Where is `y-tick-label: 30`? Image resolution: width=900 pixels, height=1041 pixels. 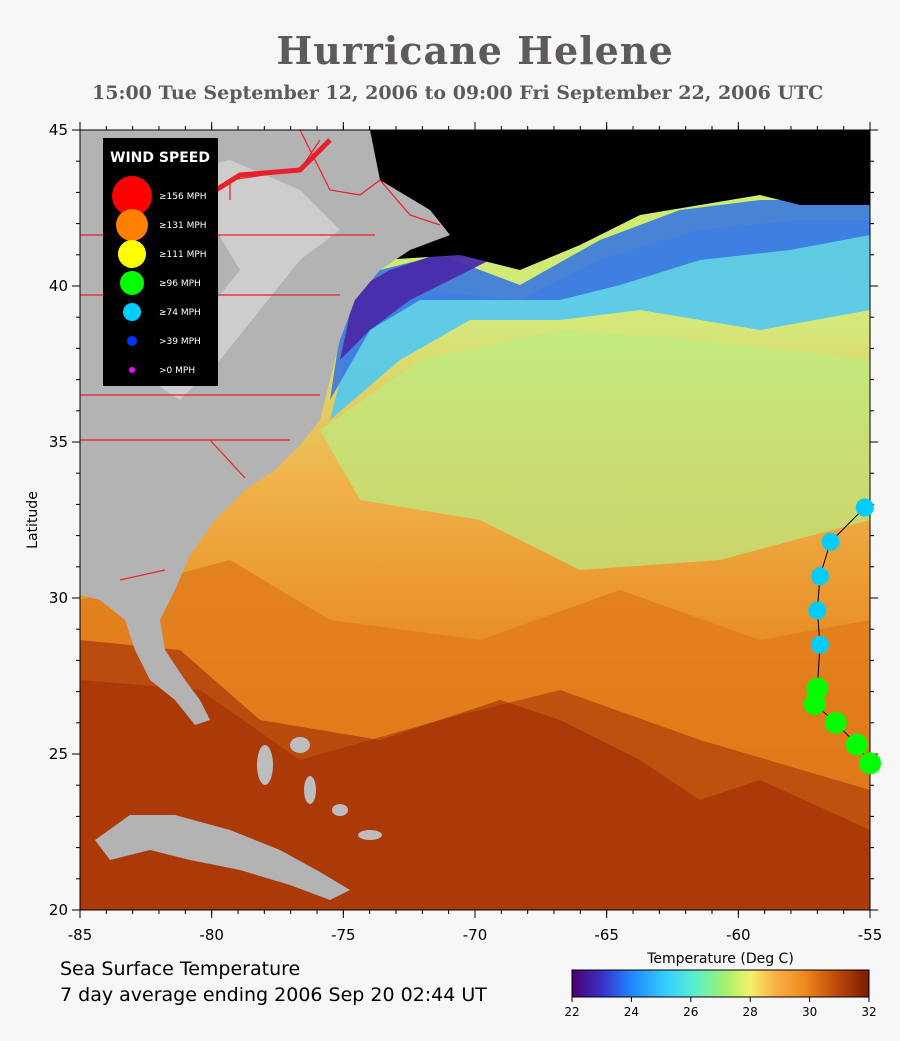
y-tick-label: 30 is located at coordinates (58, 598).